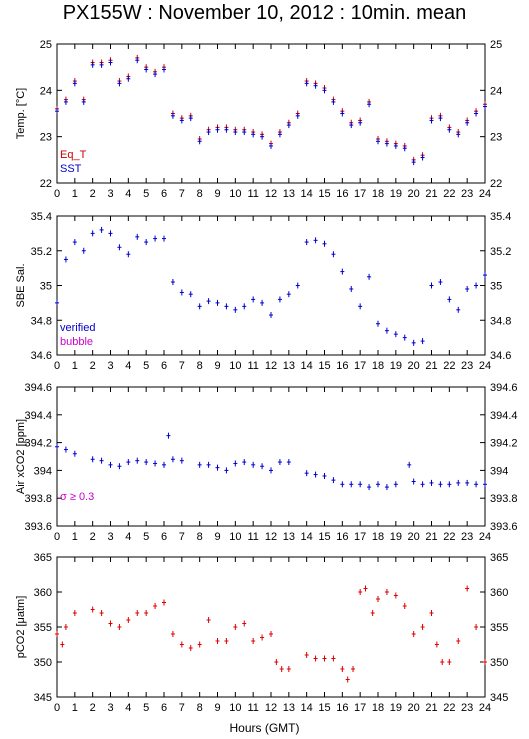 The height and width of the screenshot is (739, 529). What do you see at coordinates (57, 537) in the screenshot?
I see `x-tick-label: 0` at bounding box center [57, 537].